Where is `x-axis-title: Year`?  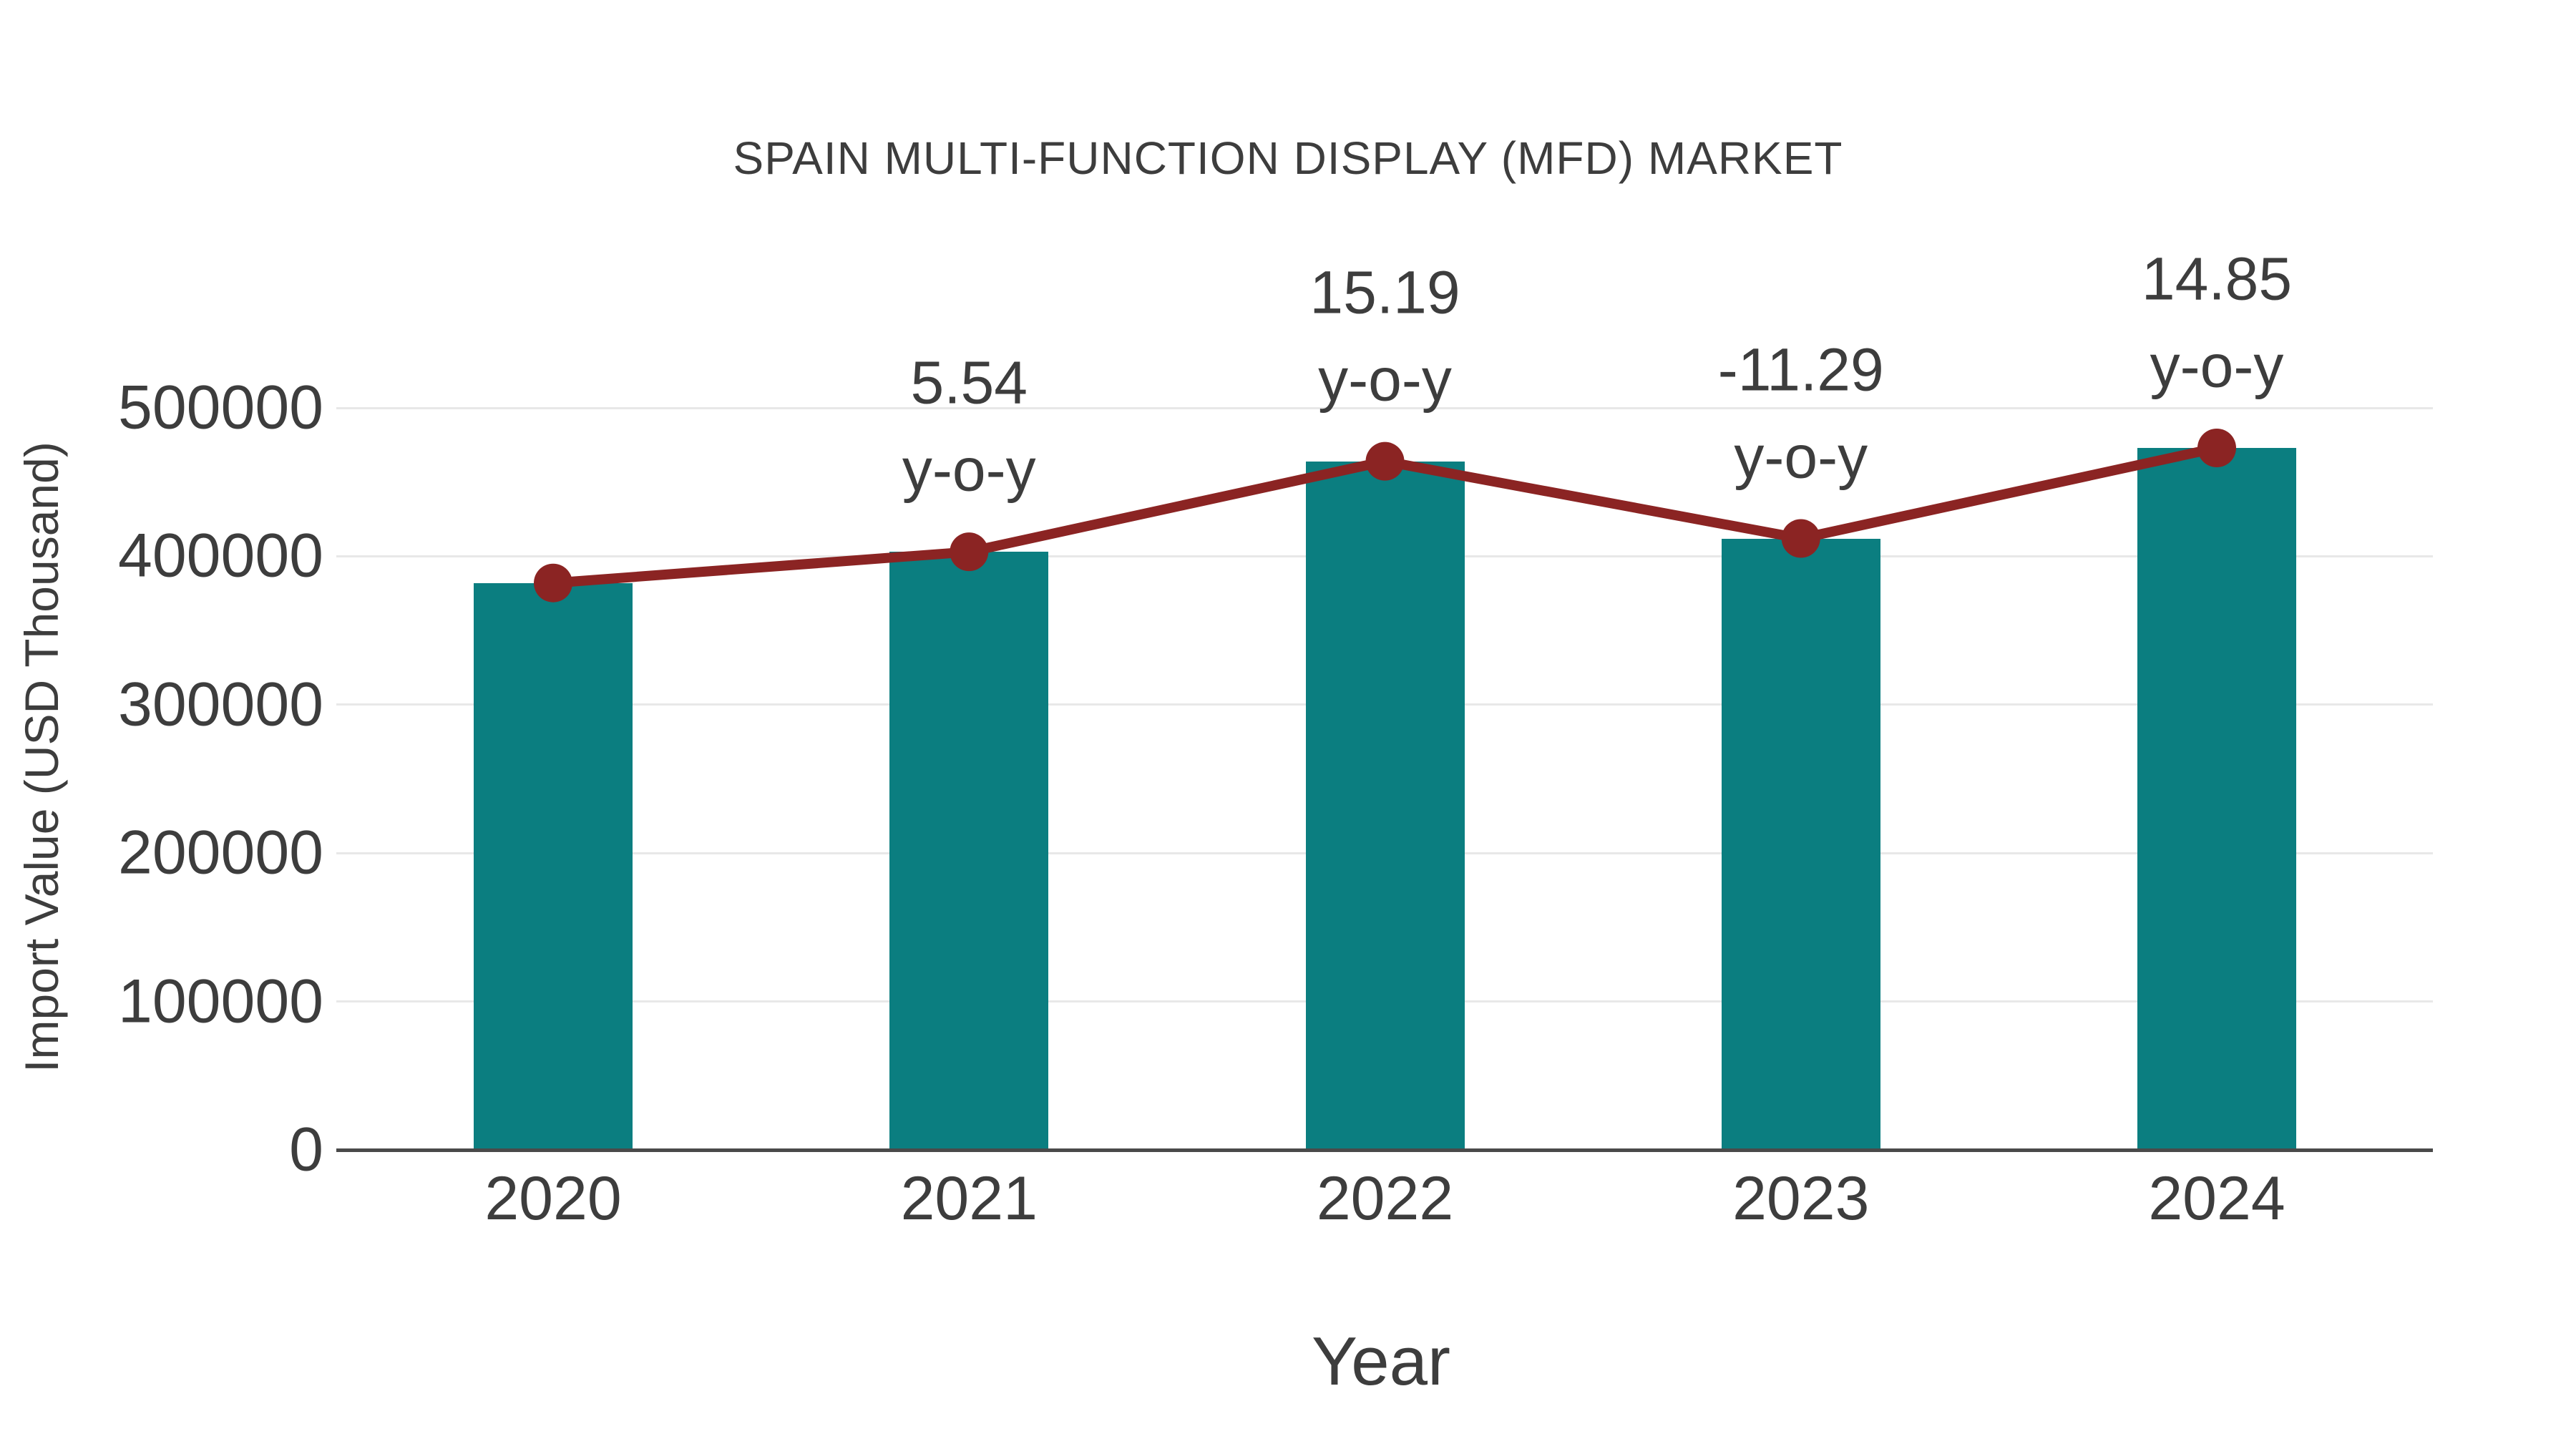 x-axis-title: Year is located at coordinates (1381, 1361).